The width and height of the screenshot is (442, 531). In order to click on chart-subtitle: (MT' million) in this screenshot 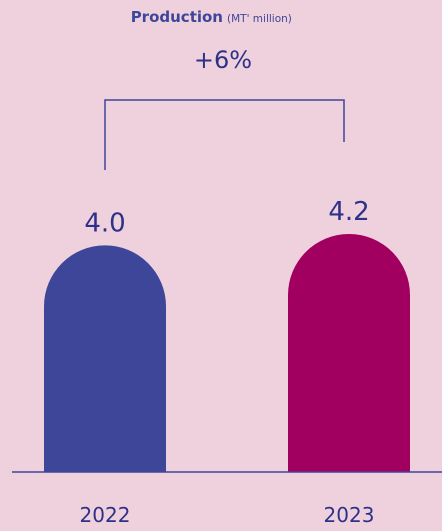, I will do `click(259, 19)`.